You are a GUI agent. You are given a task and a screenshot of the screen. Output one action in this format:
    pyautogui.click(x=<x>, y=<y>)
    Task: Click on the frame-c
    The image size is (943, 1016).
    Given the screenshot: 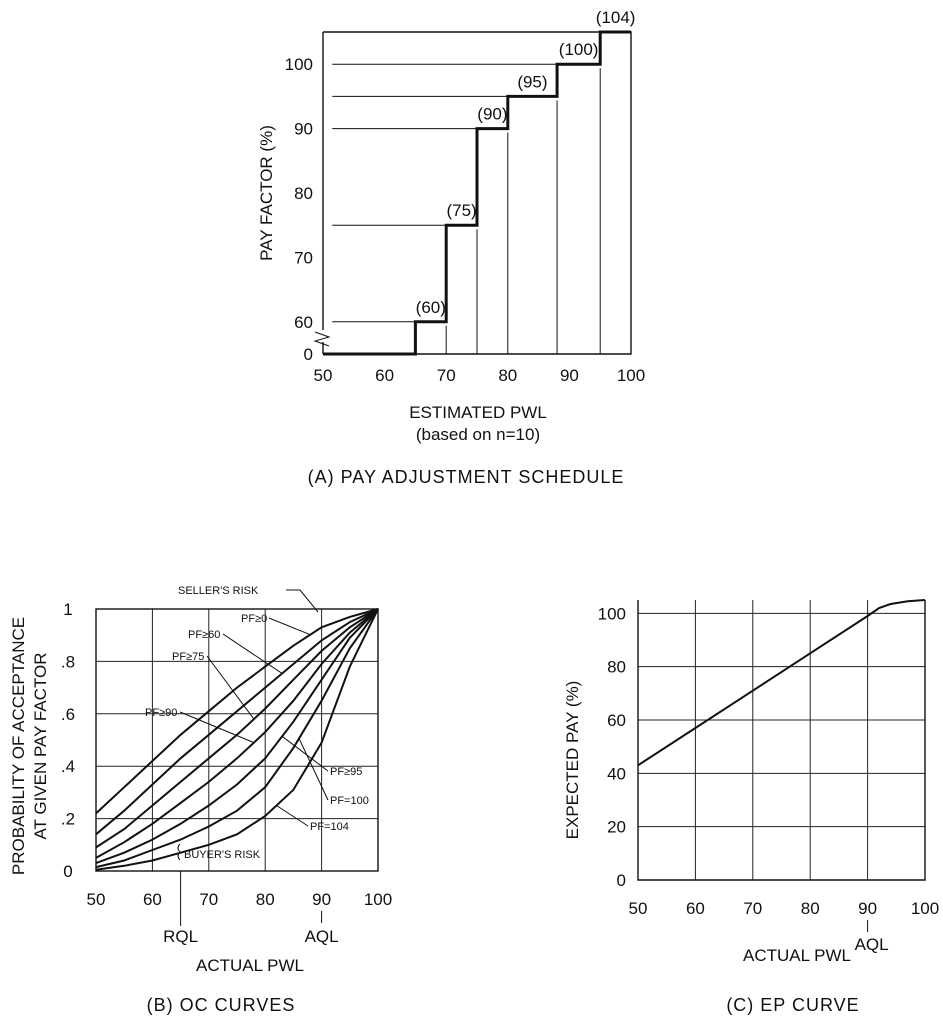 What is the action you would take?
    pyautogui.click(x=781, y=740)
    